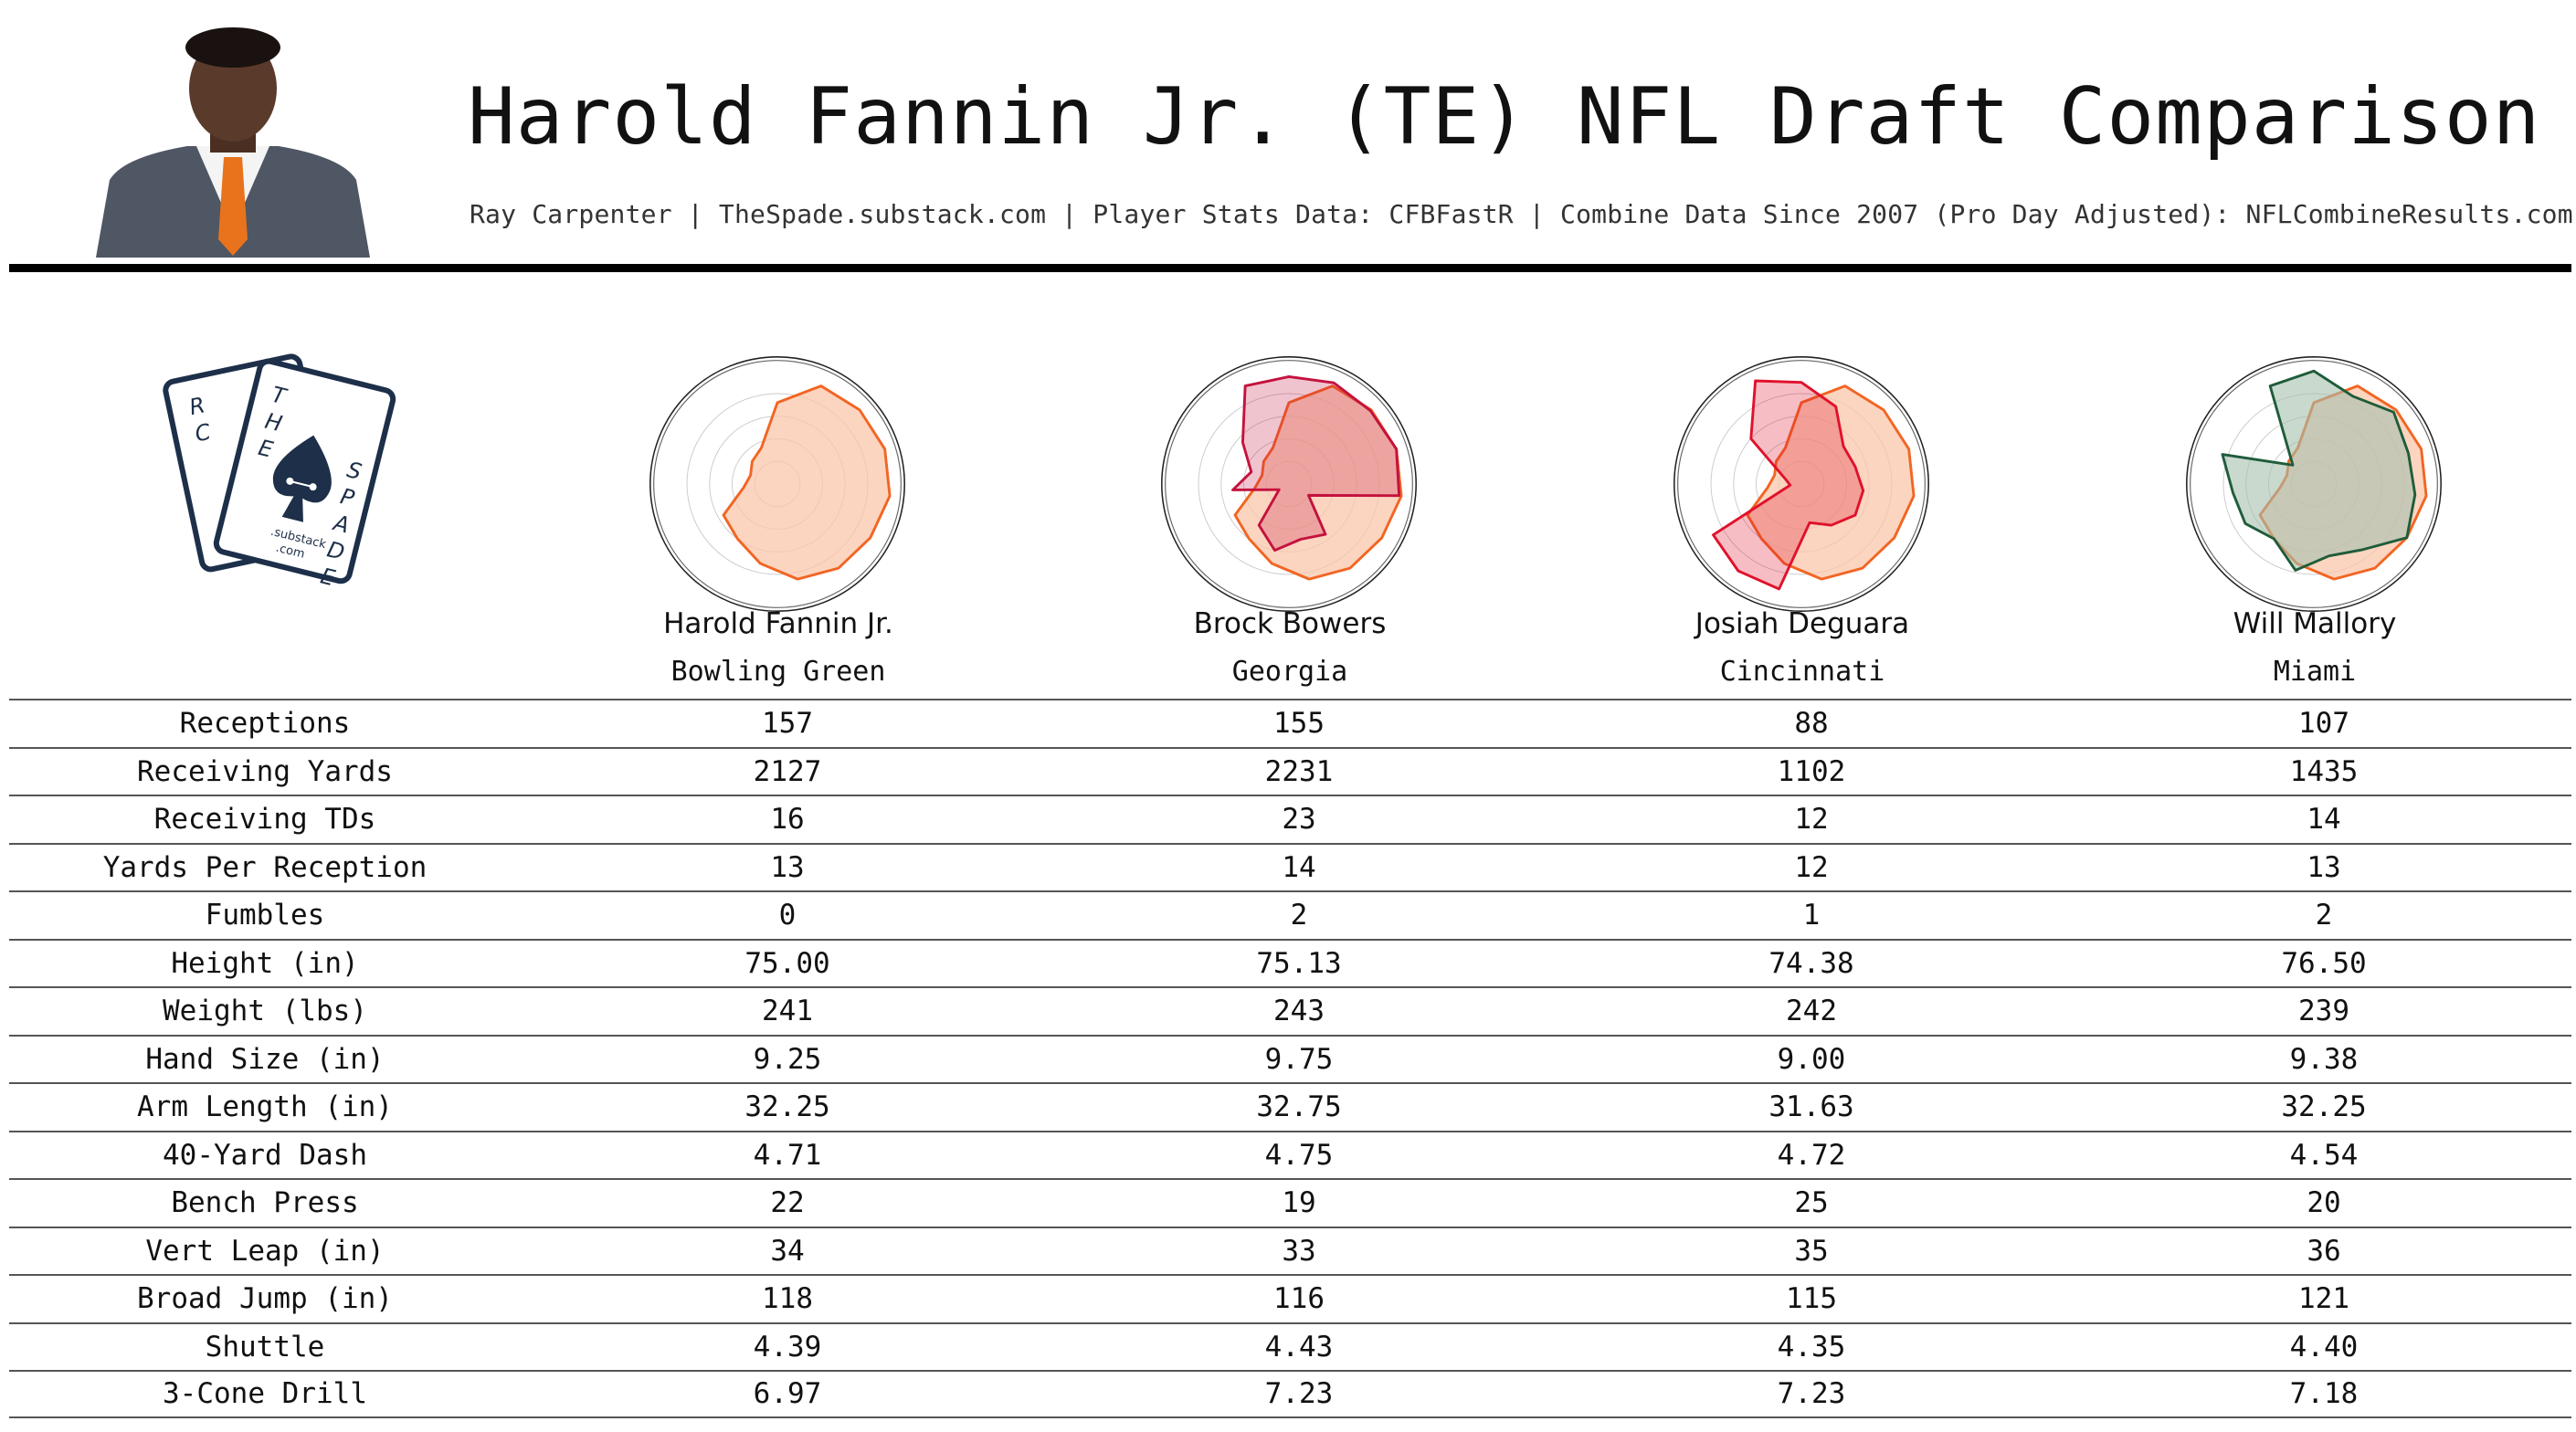 Image resolution: width=2576 pixels, height=1432 pixels. What do you see at coordinates (1299, 1059) in the screenshot?
I see `stat-value: 9.75` at bounding box center [1299, 1059].